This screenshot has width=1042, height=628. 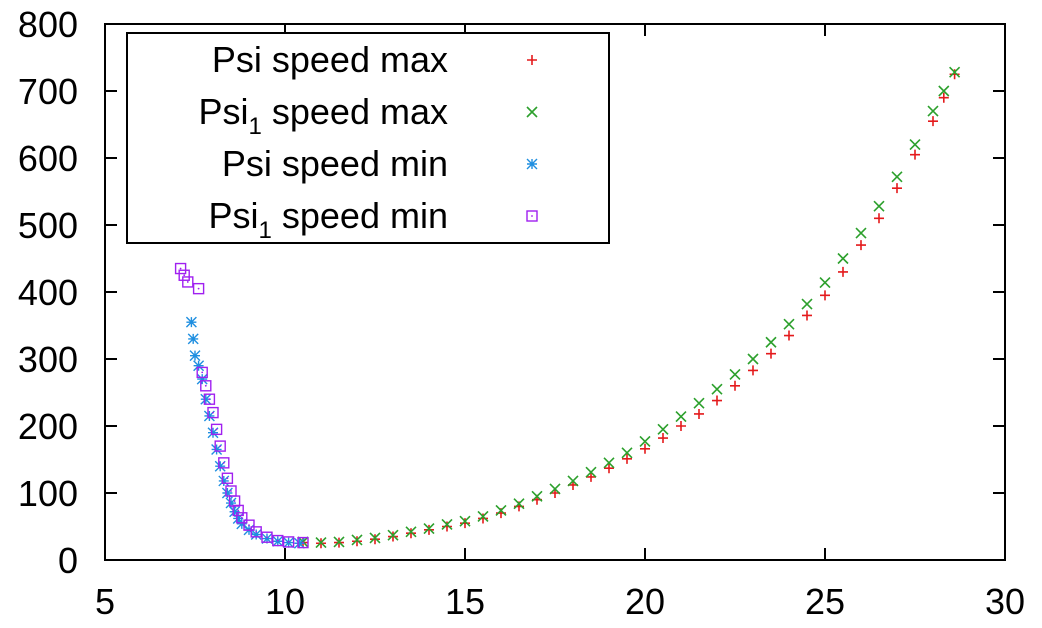 What do you see at coordinates (68, 560) in the screenshot?
I see `y-tick-label: 0` at bounding box center [68, 560].